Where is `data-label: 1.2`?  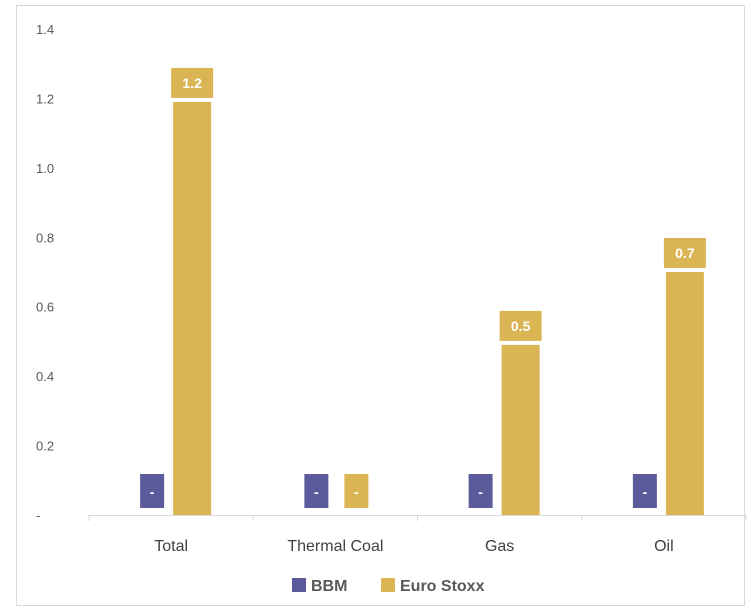 data-label: 1.2 is located at coordinates (192, 83).